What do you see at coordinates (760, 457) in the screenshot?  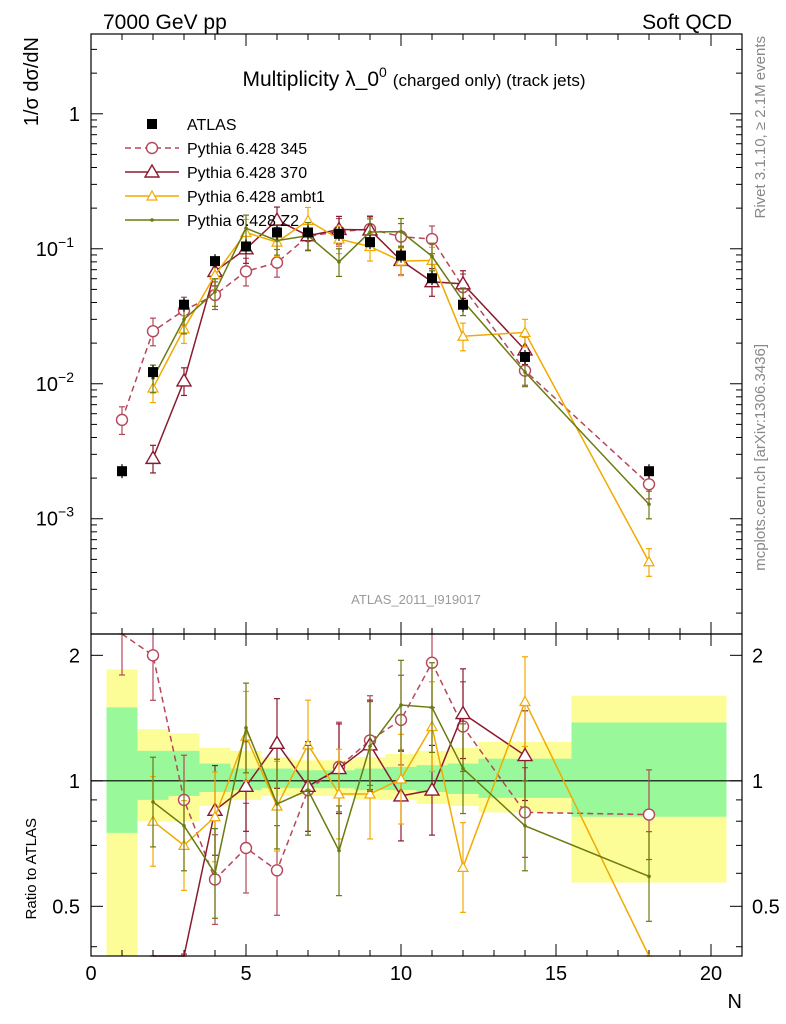 I see `side-label-mcplots: mcplots.cern.ch [arXiv:1306.3436]` at bounding box center [760, 457].